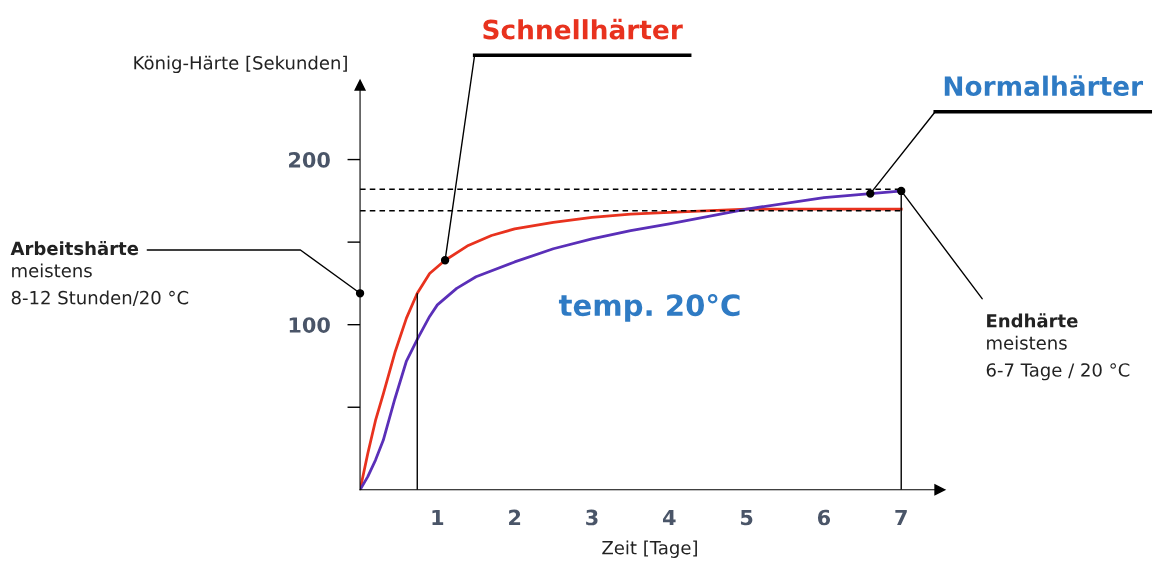 Image resolution: width=1169 pixels, height=588 pixels. I want to click on x-tick-label: 1, so click(438, 517).